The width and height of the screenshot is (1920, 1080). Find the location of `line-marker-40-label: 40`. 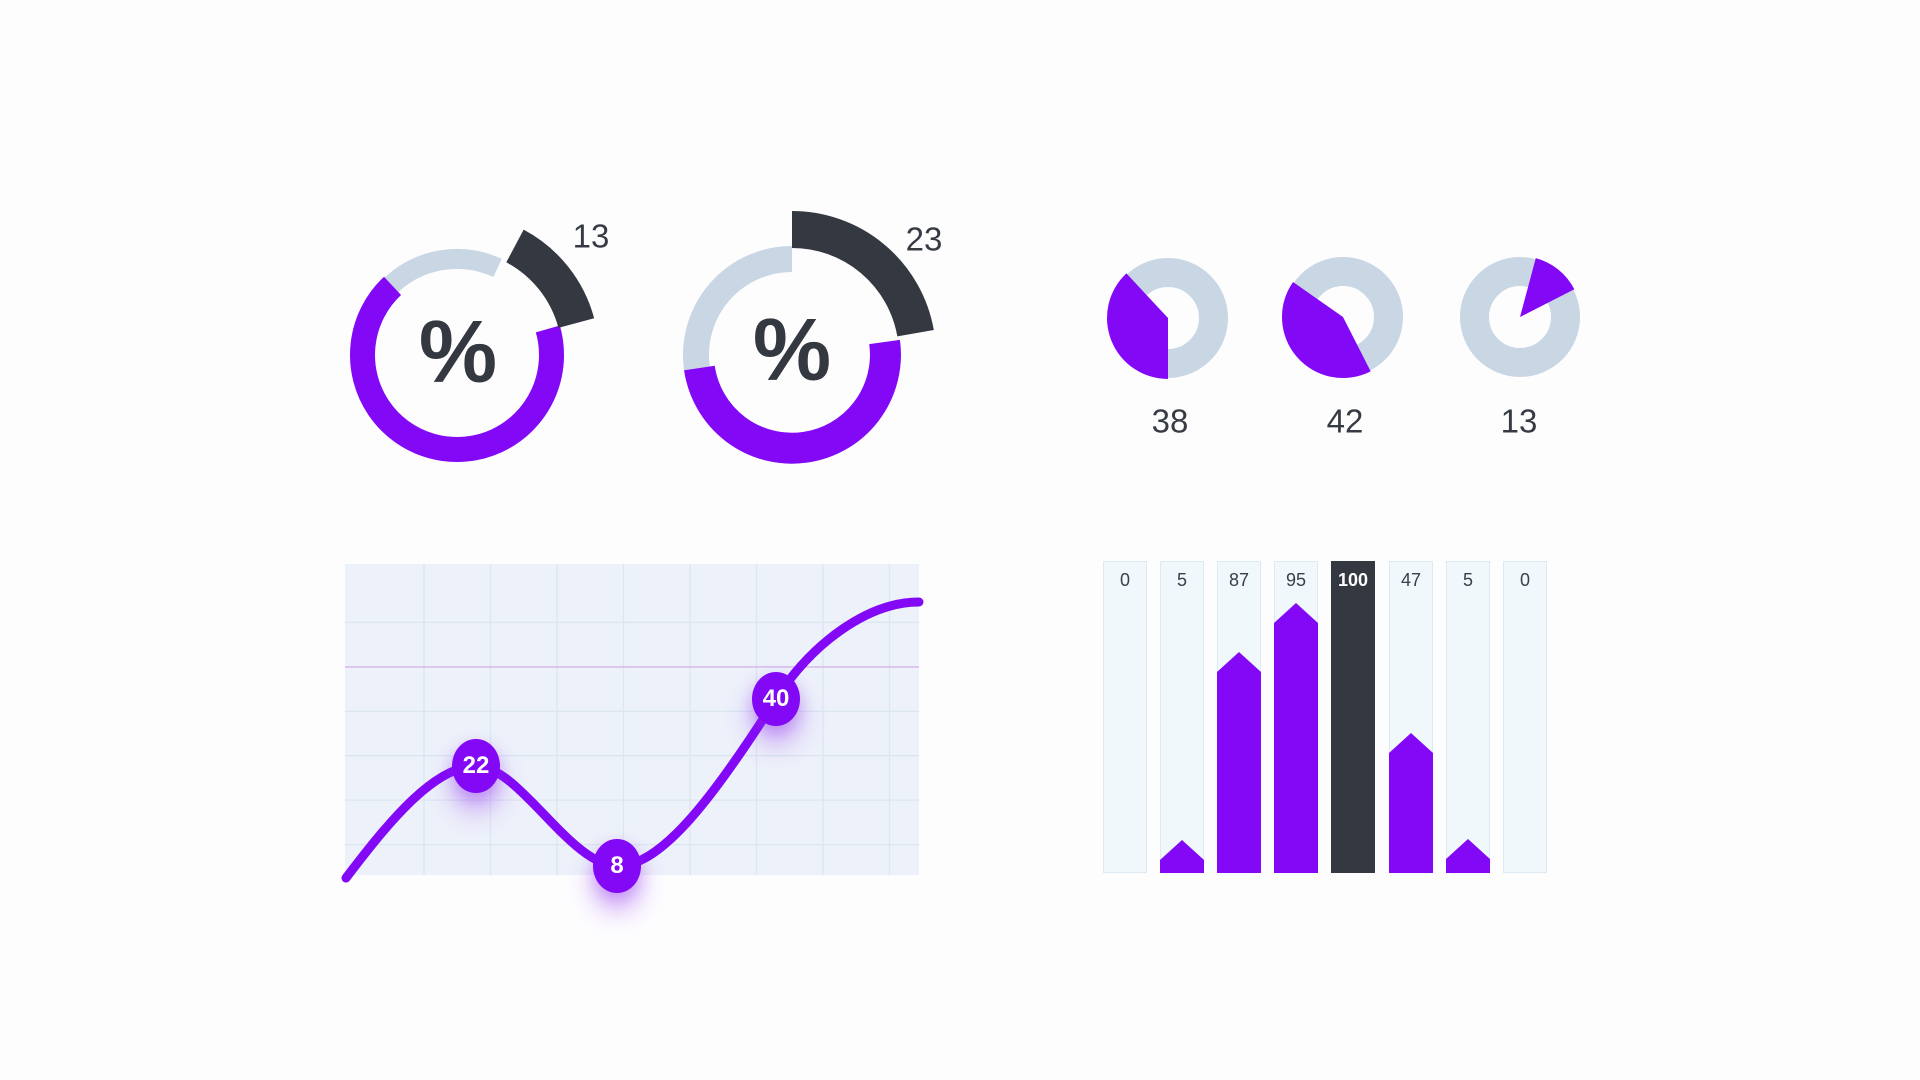

line-marker-40-label: 40 is located at coordinates (776, 698).